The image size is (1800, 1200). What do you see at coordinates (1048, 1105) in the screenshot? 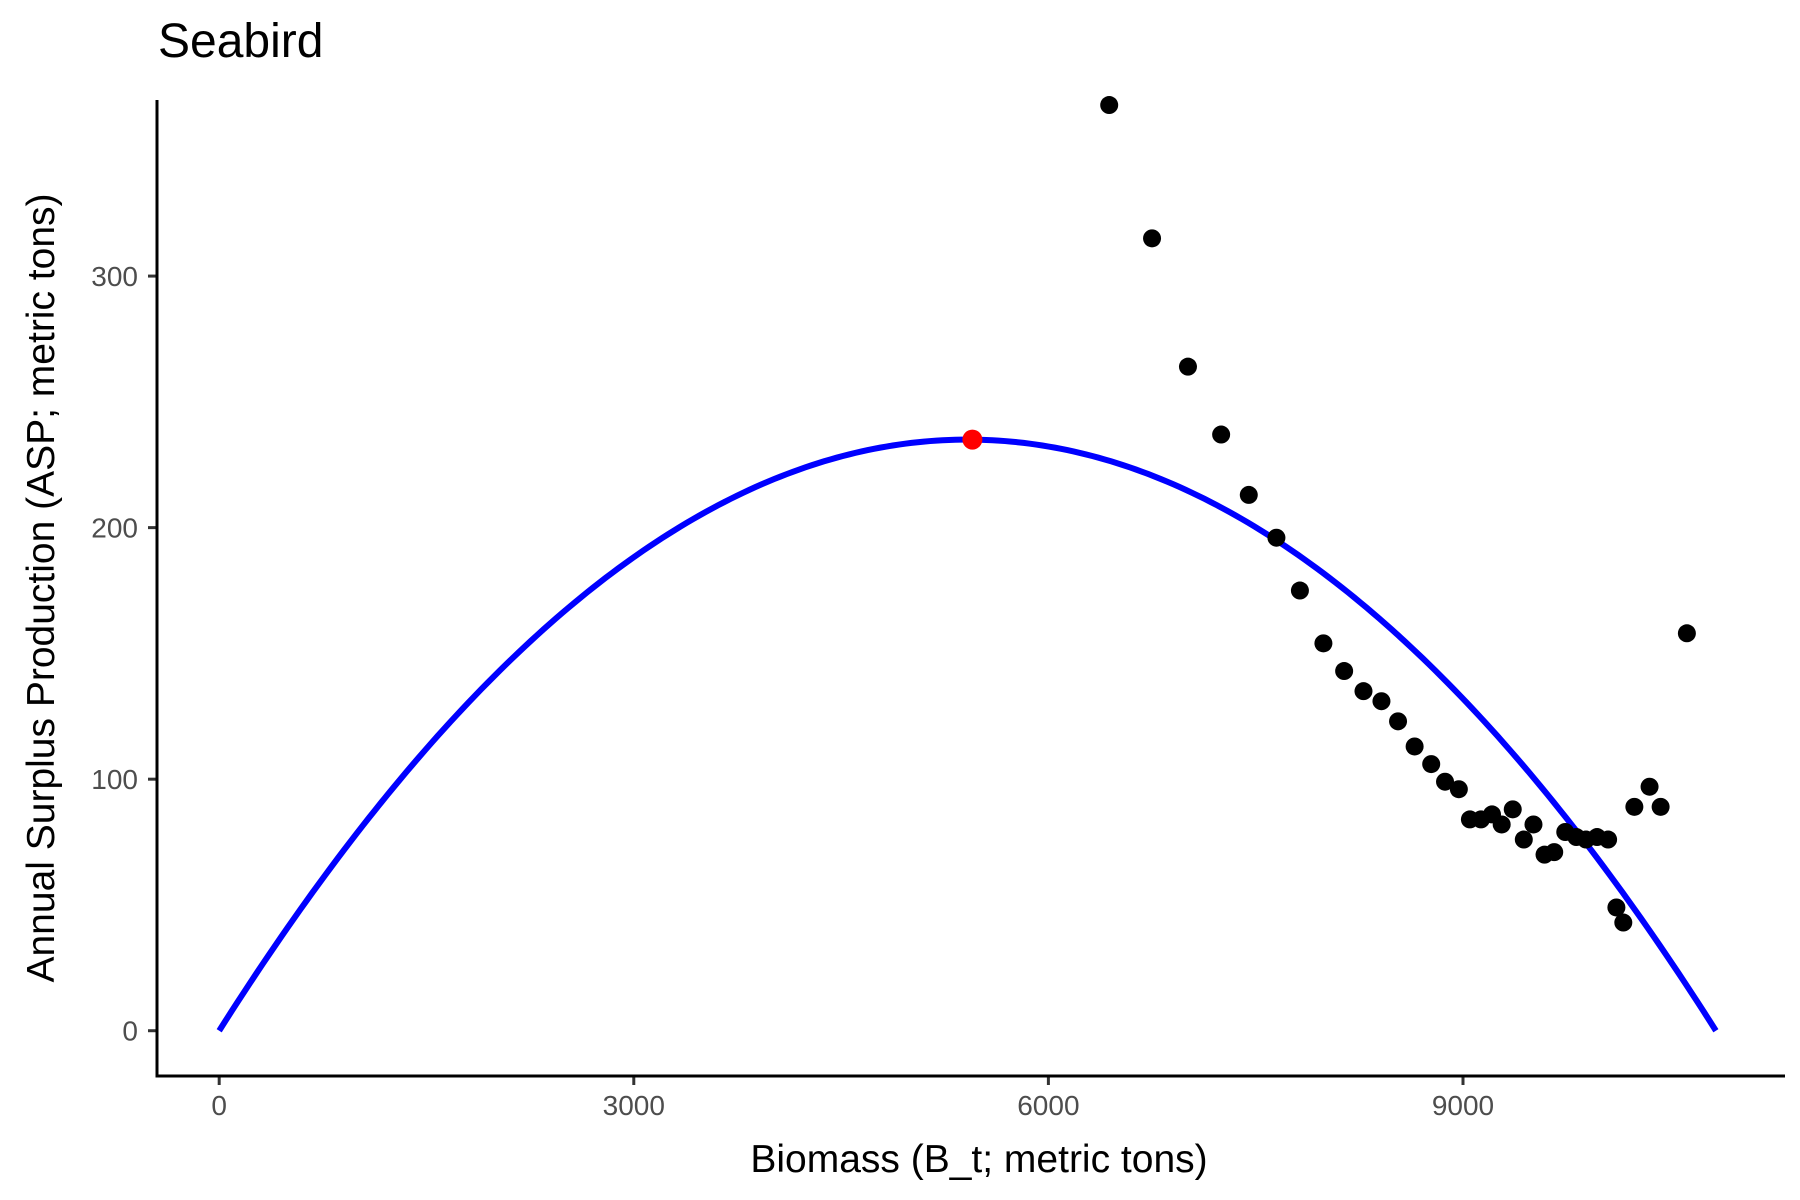
I see `x-tick-label: 6000` at bounding box center [1048, 1105].